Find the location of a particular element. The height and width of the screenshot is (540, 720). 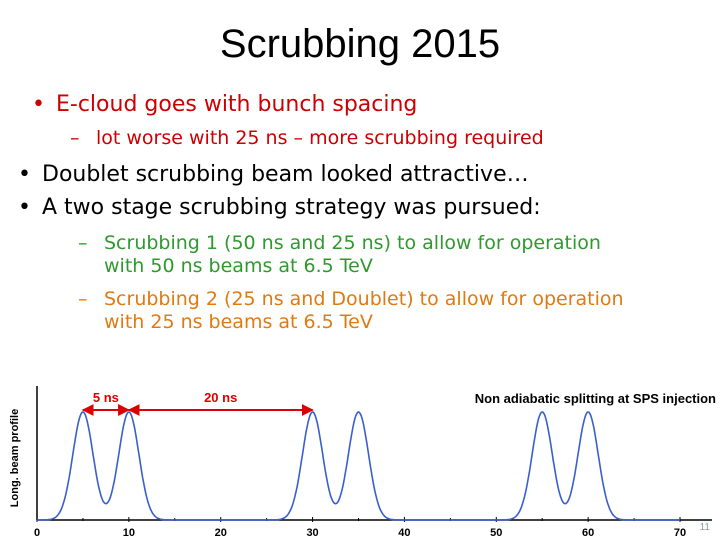

spacing-label: 5 ns is located at coordinates (106, 397).